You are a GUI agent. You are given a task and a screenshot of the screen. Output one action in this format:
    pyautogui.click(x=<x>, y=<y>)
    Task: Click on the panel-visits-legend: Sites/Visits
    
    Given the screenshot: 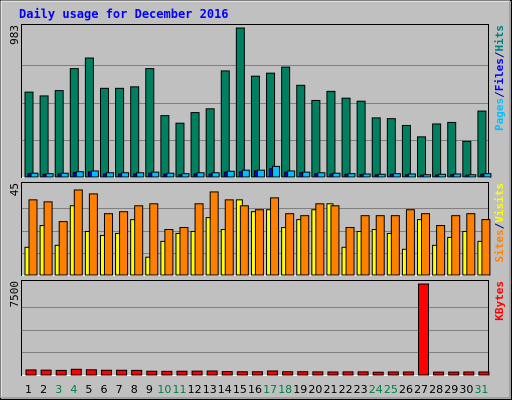 What is the action you would take?
    pyautogui.click(x=499, y=223)
    